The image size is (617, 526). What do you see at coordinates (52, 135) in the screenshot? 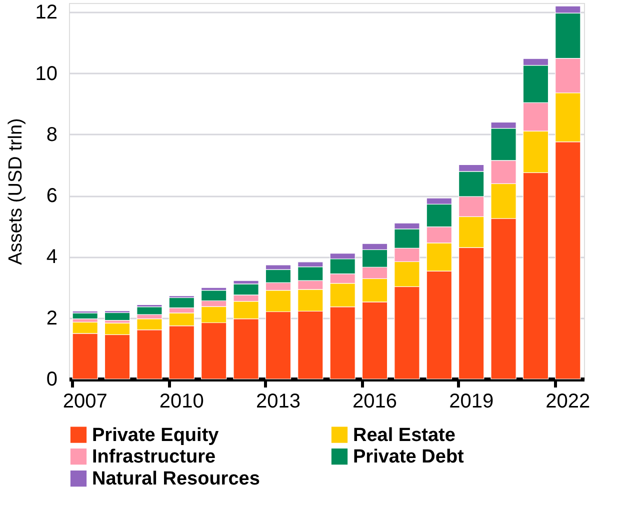
I see `y-tick-label: 8` at bounding box center [52, 135].